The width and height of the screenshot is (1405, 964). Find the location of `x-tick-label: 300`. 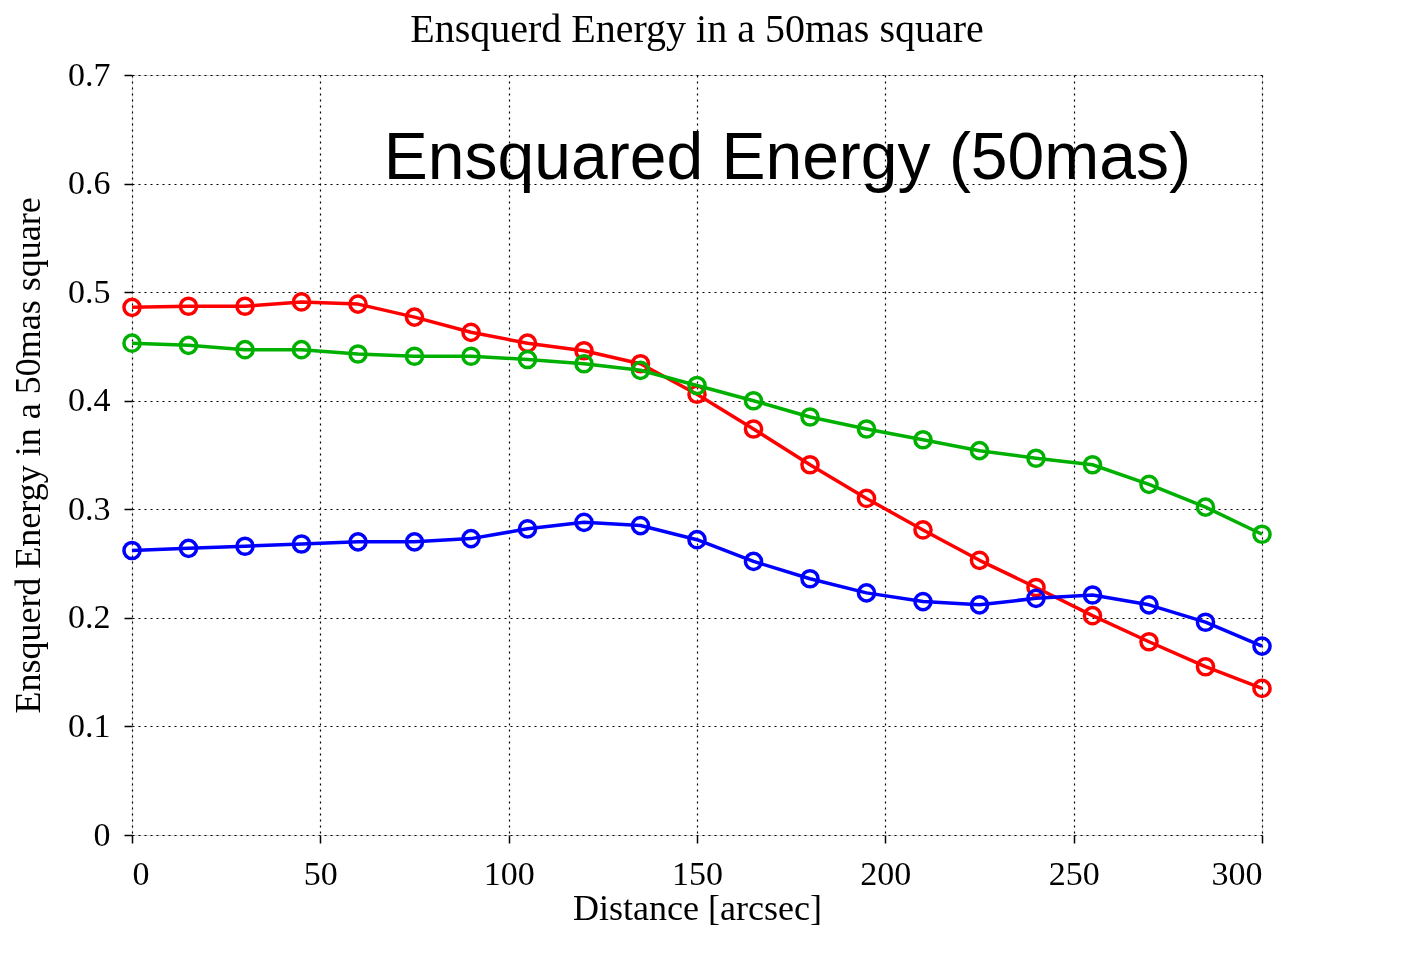

x-tick-label: 300 is located at coordinates (1237, 873).